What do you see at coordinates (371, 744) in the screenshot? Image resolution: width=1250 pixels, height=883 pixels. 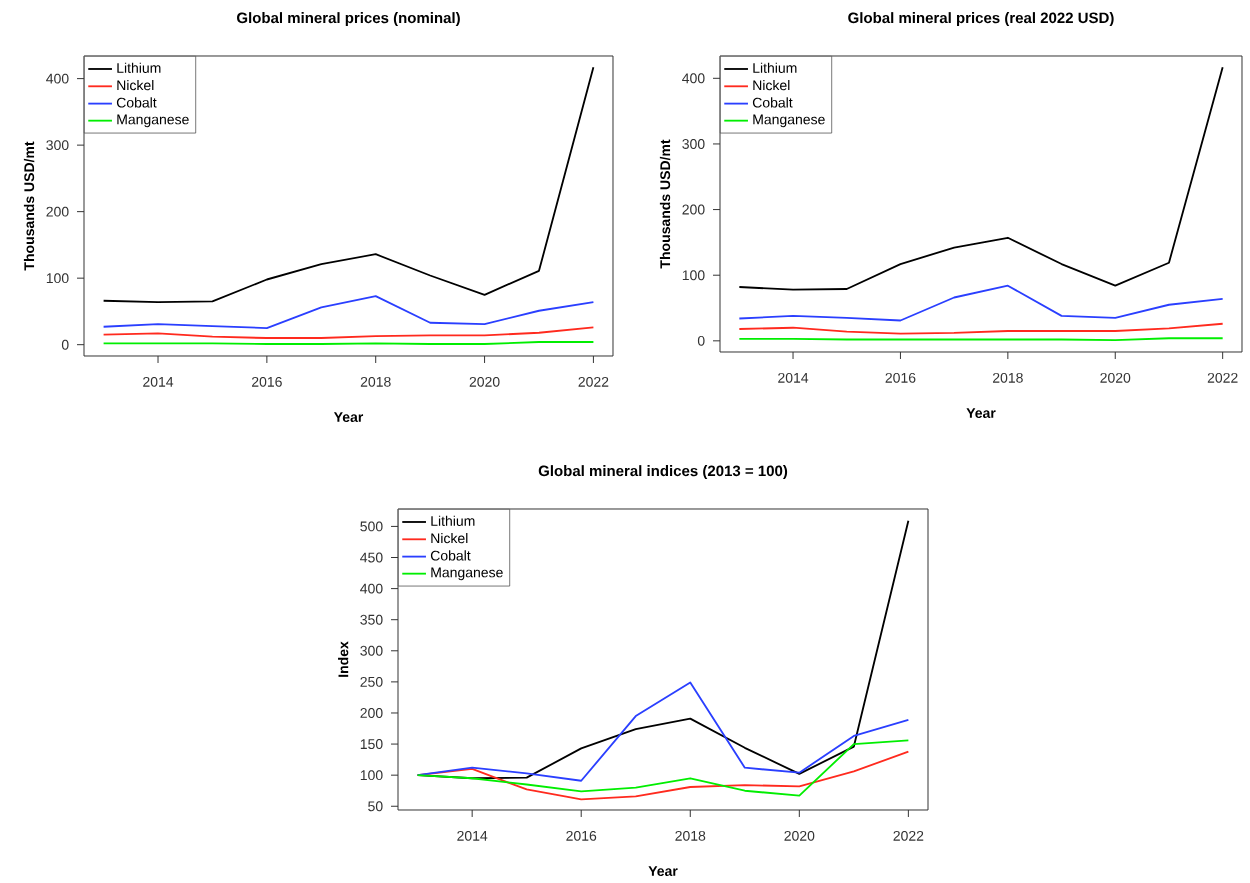 I see `y-tick-label: 150` at bounding box center [371, 744].